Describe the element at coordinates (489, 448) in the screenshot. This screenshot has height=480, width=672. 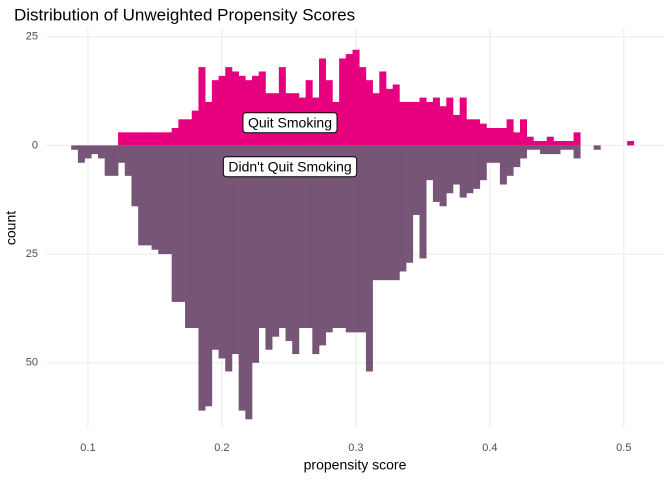
I see `x-tick-label: 0.4` at that location.